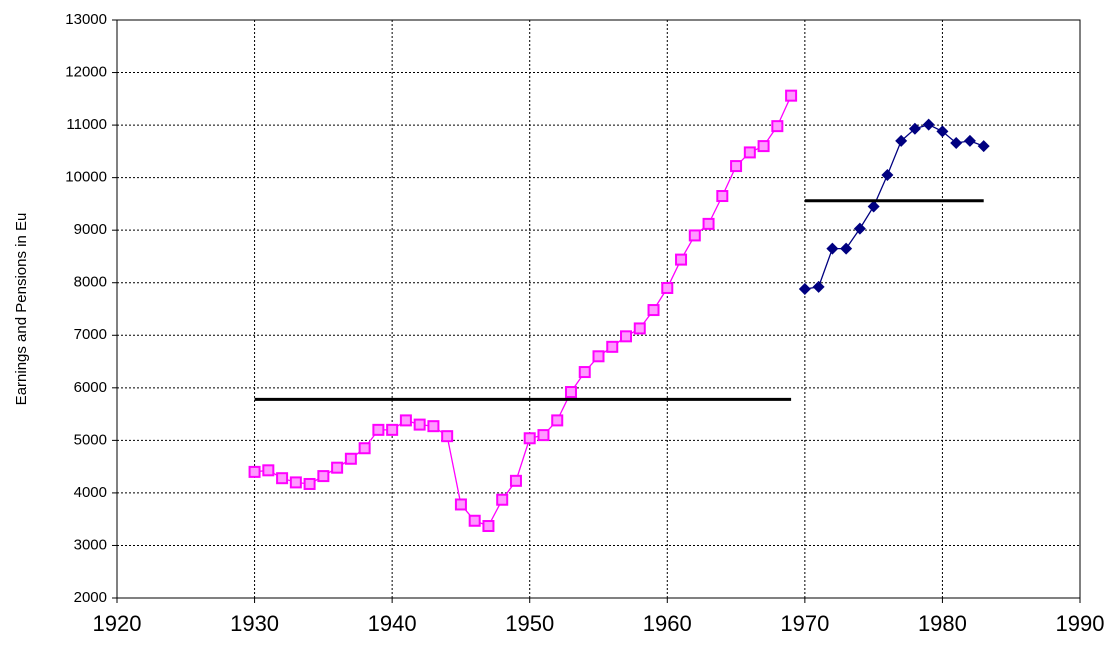 The width and height of the screenshot is (1120, 652). I want to click on y-tick-label: 9000, so click(90, 229).